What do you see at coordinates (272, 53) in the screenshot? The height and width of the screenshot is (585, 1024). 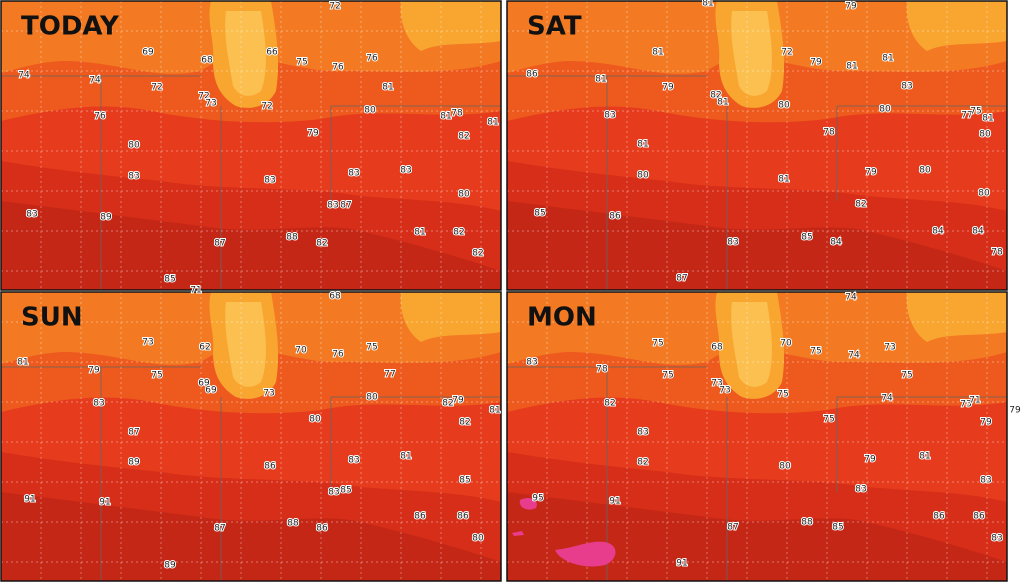 I see `temperature: 66` at bounding box center [272, 53].